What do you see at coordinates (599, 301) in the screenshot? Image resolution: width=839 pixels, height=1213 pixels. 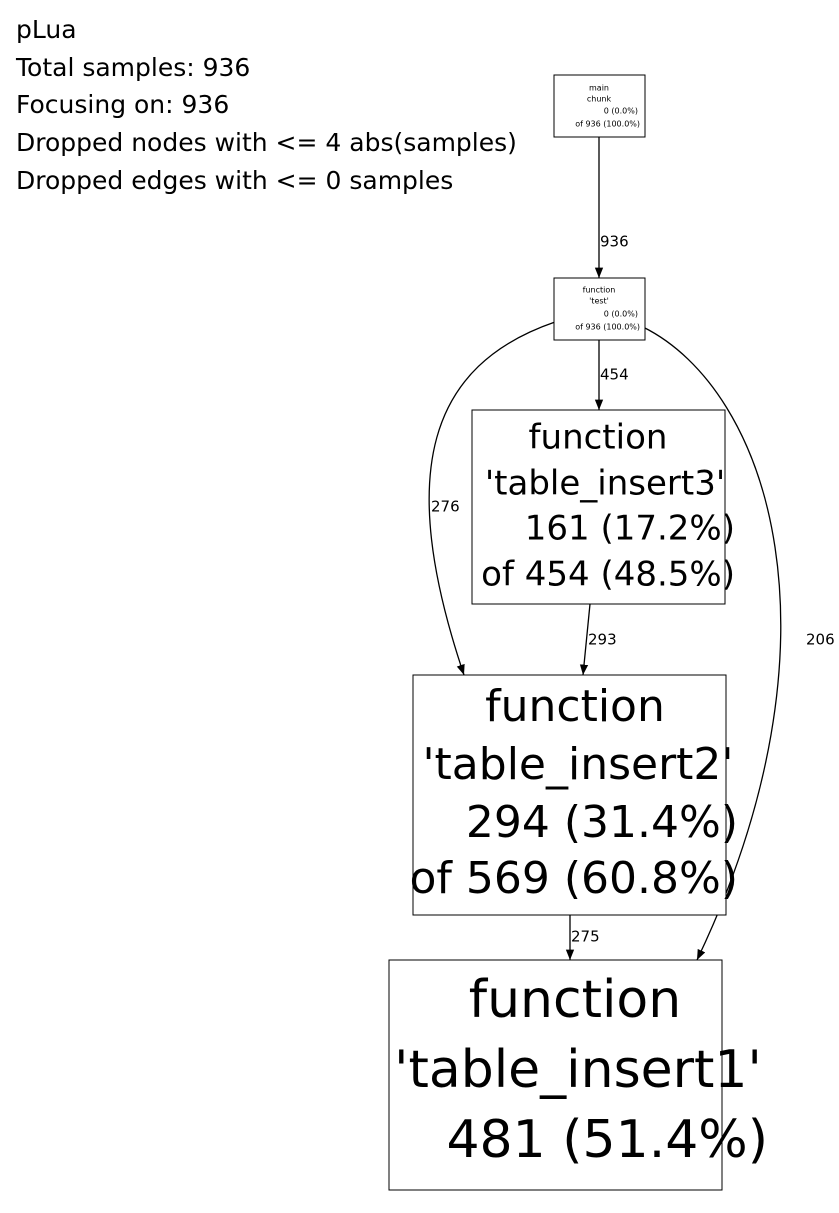 I see `node-text: 'test'` at bounding box center [599, 301].